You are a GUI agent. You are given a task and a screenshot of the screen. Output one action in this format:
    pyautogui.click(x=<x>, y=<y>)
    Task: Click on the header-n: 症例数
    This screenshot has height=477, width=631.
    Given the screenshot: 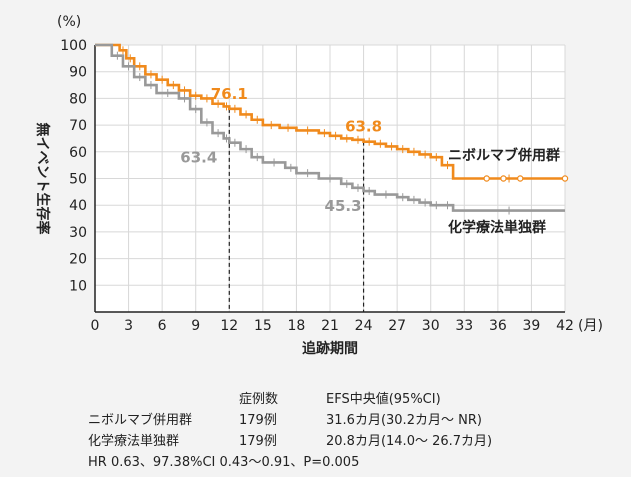 What is the action you would take?
    pyautogui.click(x=259, y=399)
    